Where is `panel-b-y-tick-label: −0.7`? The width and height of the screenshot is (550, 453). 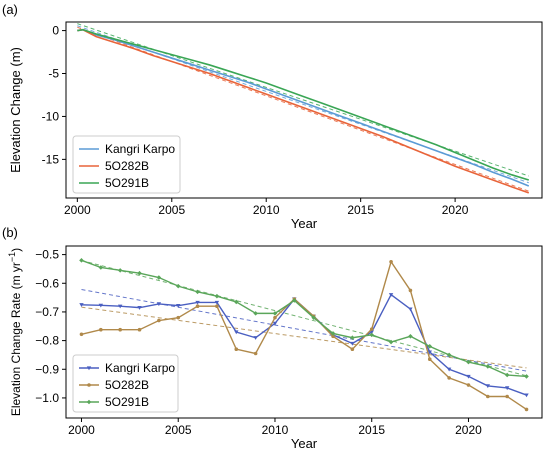 panel-b-y-tick-label: −0.7 is located at coordinates (47, 312).